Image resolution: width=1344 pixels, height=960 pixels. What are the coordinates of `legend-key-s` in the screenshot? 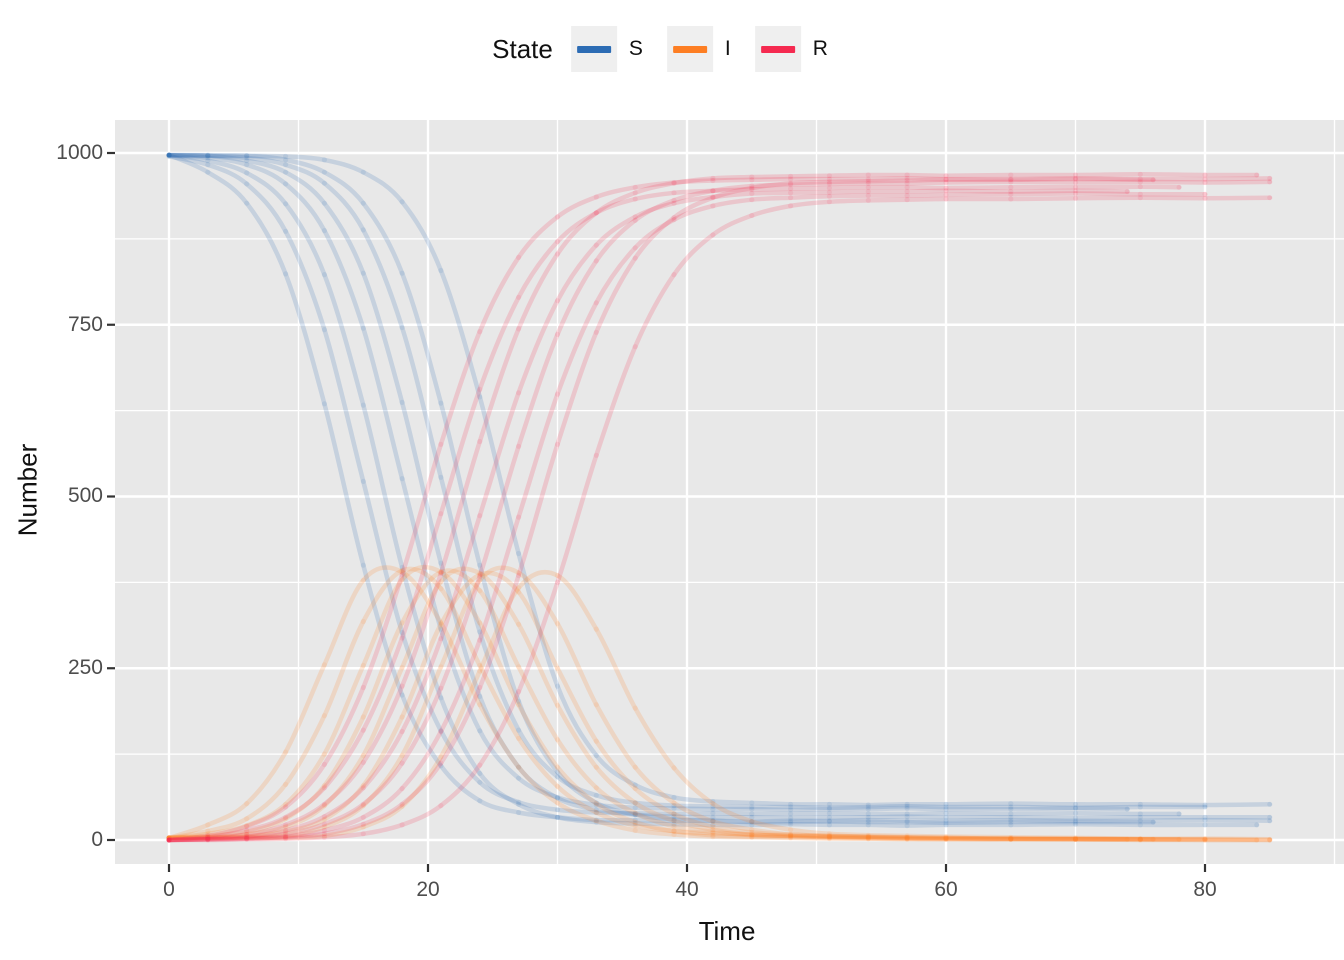 It's located at (593, 49).